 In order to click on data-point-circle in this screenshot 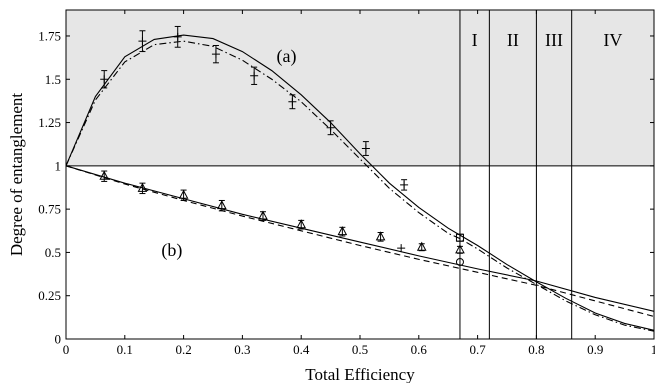, I will do `click(459, 261)`.